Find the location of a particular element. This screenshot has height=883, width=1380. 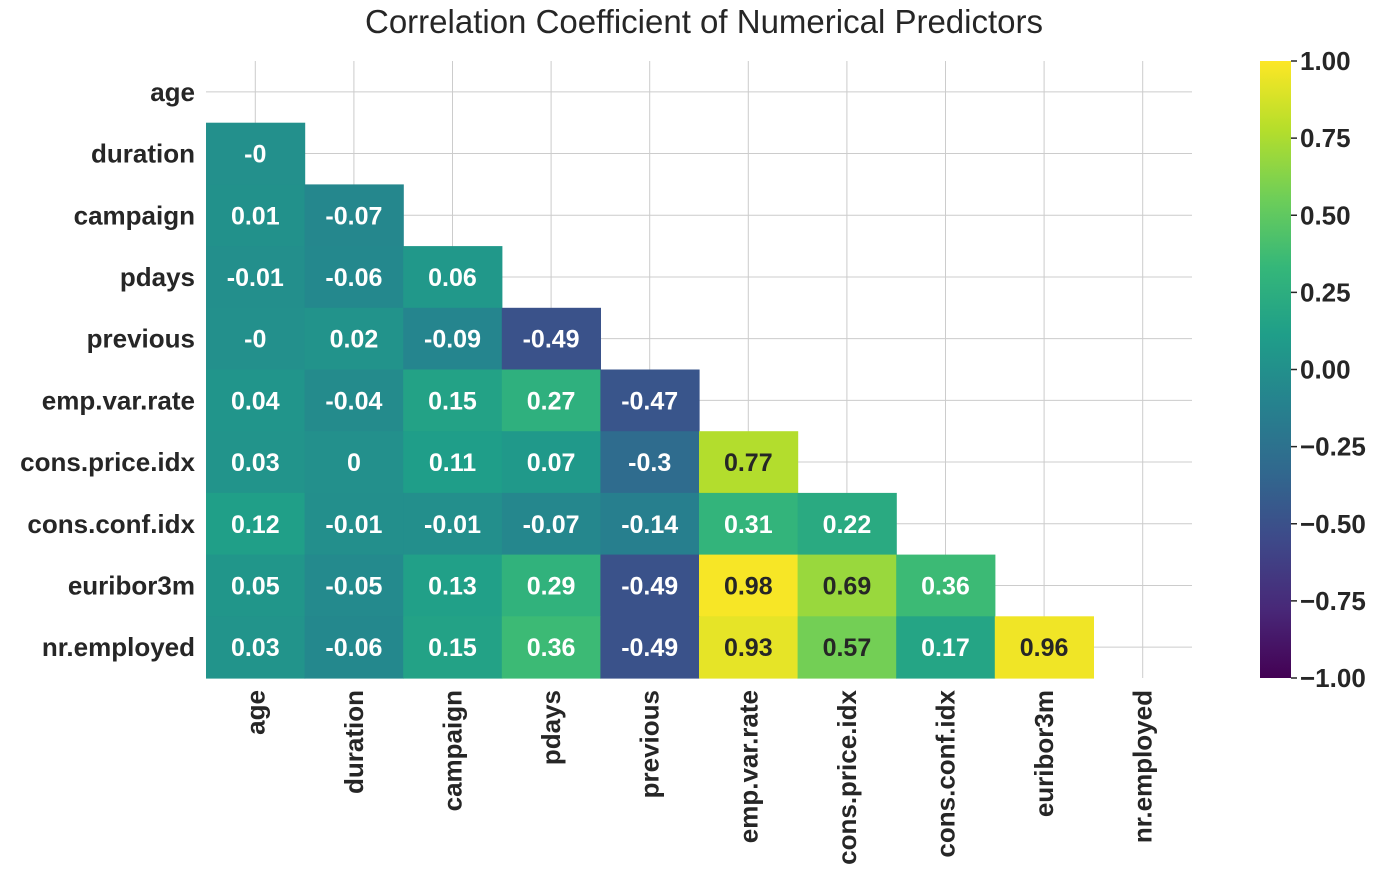

cell-value-label: -0.09 is located at coordinates (452, 340).